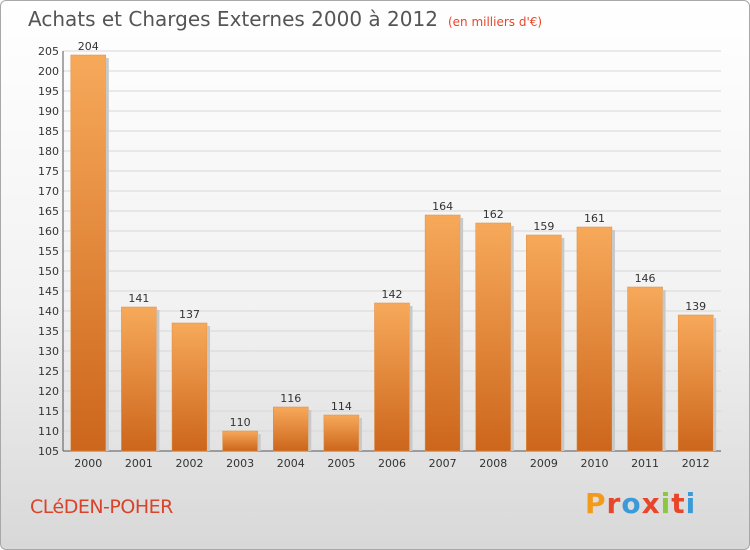  I want to click on logo-letter: P, so click(596, 503).